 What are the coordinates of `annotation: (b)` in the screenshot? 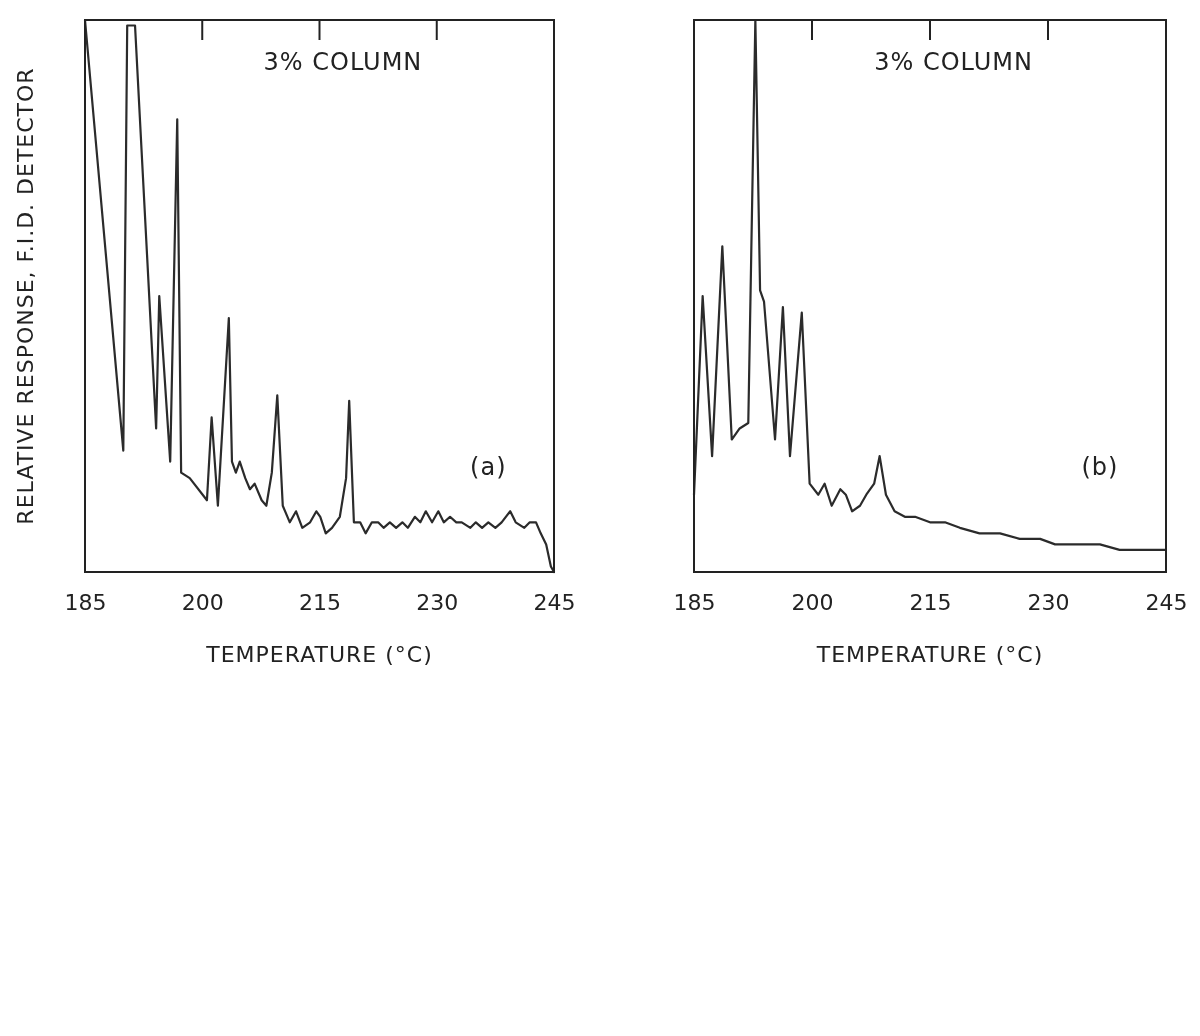 It's located at (1100, 467).